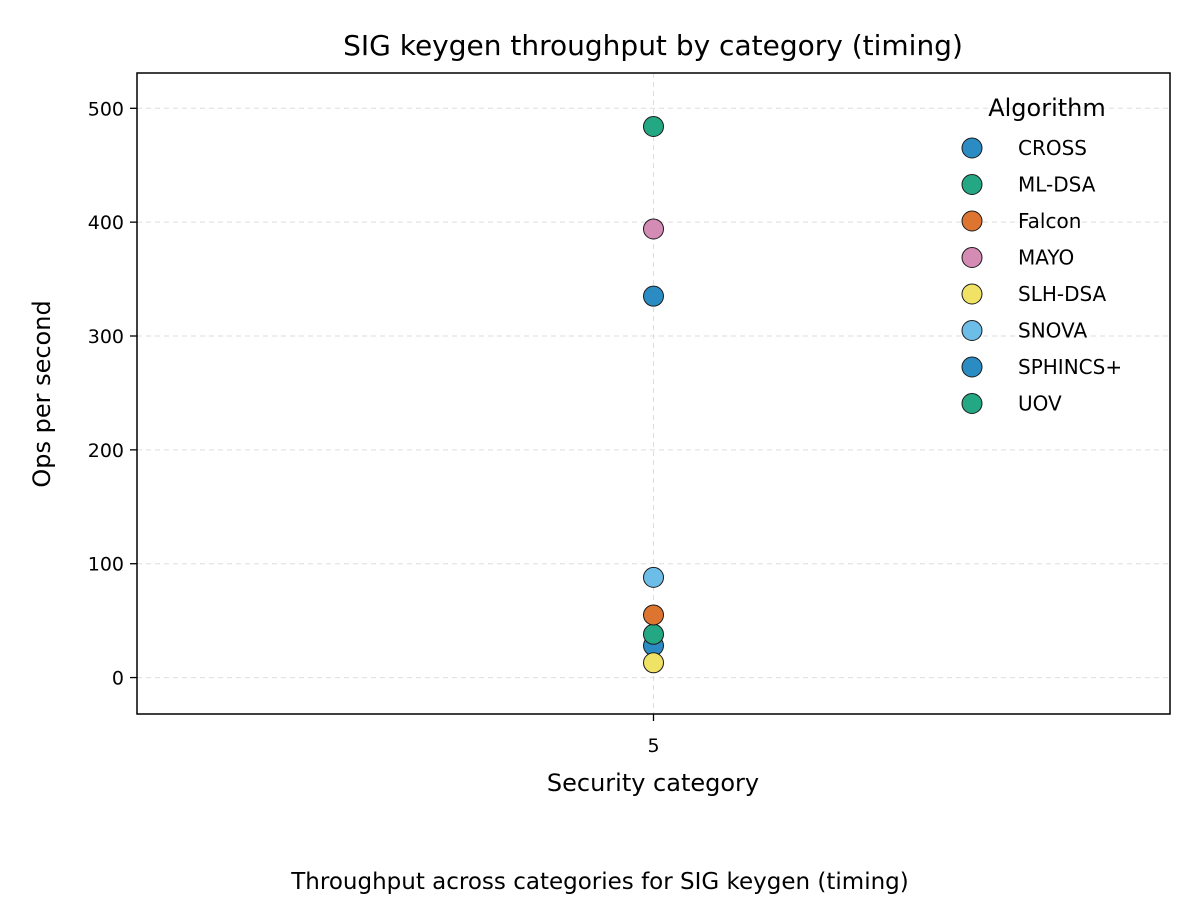 The image size is (1200, 900). Describe the element at coordinates (972, 257) in the screenshot. I see `legend-marker-mayo` at that location.